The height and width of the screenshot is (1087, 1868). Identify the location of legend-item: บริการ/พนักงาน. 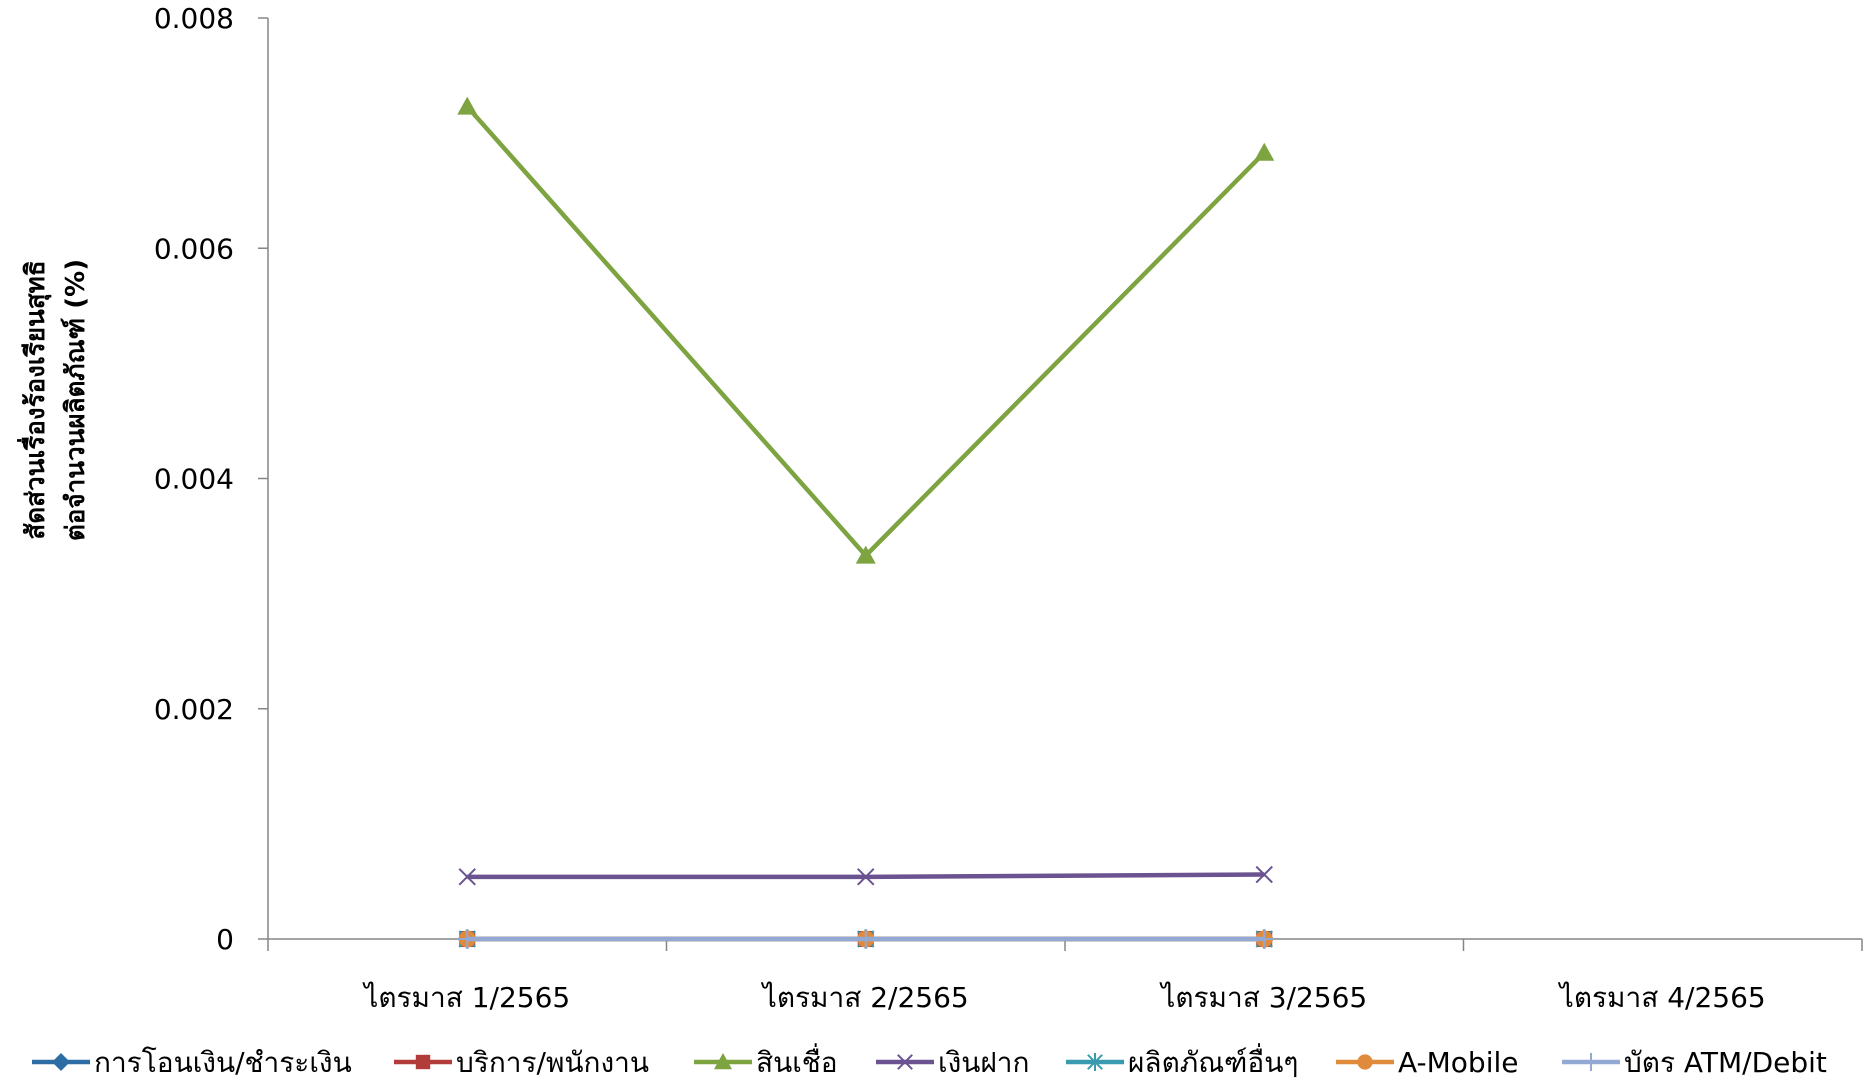
(521, 1062).